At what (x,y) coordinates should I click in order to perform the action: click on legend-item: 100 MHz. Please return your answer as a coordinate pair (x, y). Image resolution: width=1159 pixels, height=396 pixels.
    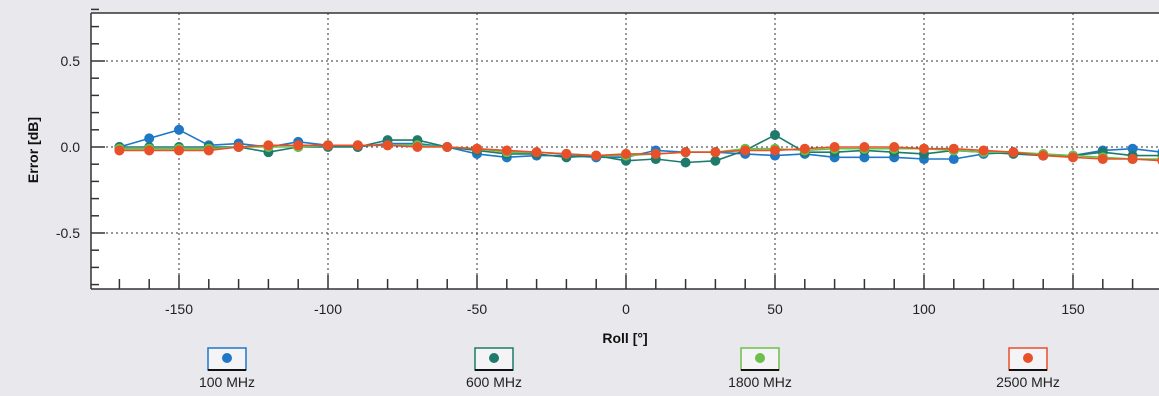
    Looking at the image, I should click on (227, 368).